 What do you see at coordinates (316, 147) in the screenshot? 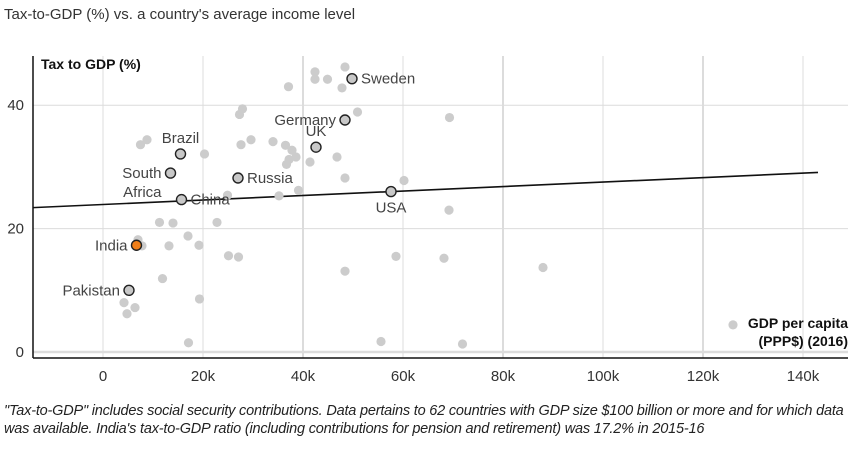
I see `data-point-uk` at bounding box center [316, 147].